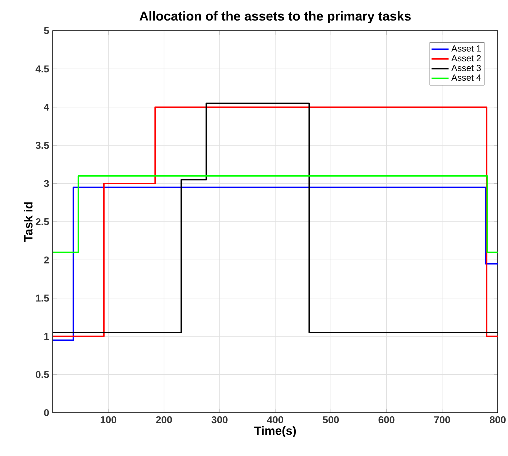 The image size is (508, 456). I want to click on x-axis-title: Time(s), so click(275, 432).